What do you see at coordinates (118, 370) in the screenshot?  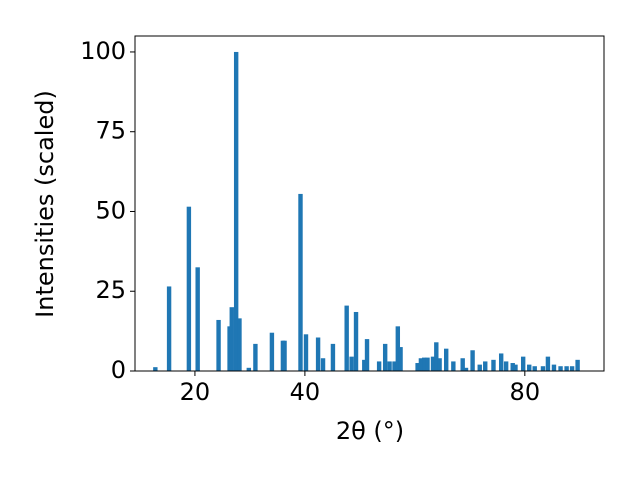 I see `y-tick-label: 0` at bounding box center [118, 370].